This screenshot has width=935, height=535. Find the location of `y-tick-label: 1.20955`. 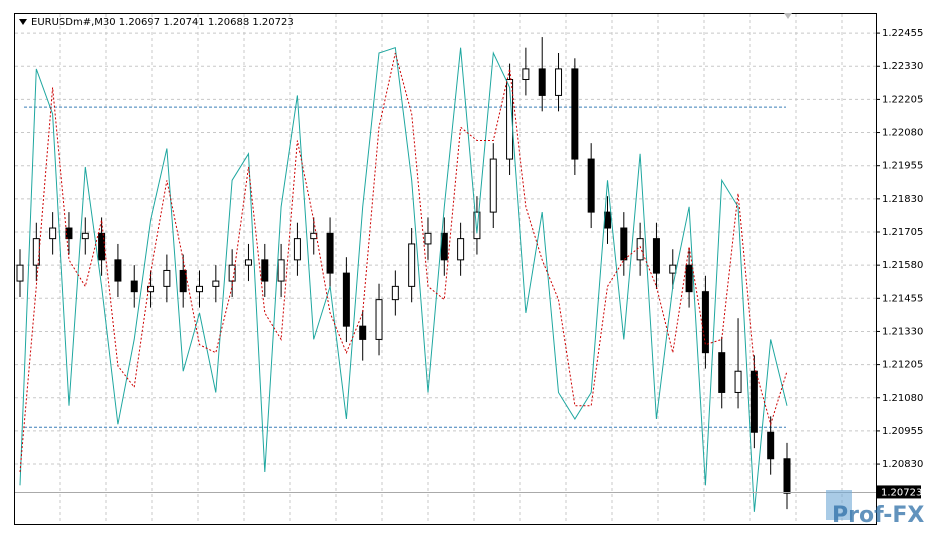

y-tick-label: 1.20955 is located at coordinates (902, 431).